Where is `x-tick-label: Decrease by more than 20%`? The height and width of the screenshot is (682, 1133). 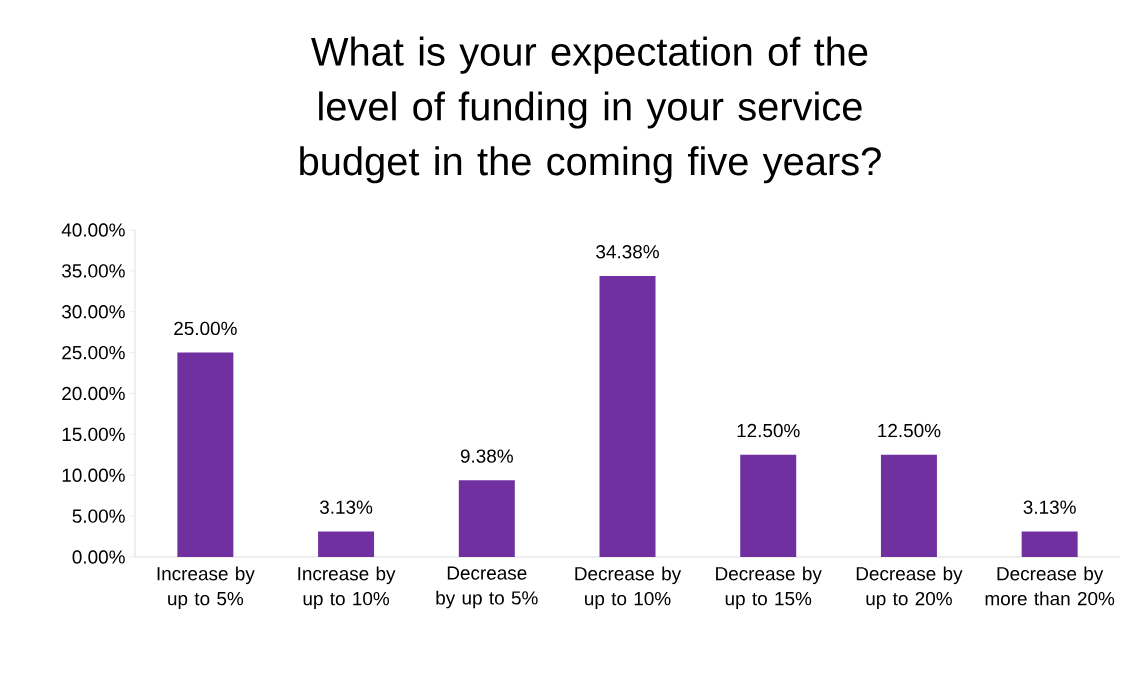
x-tick-label: Decrease by more than 20% is located at coordinates (1050, 586).